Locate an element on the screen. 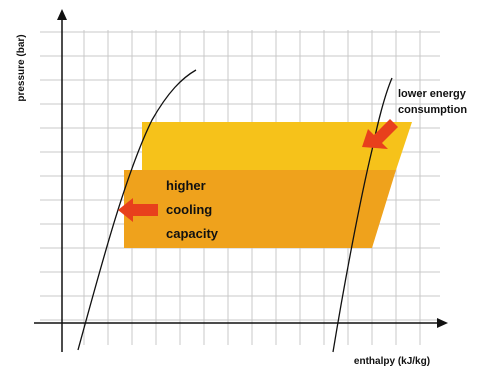 The width and height of the screenshot is (498, 371). x-axis-label: enthalpy (kJ/kg) is located at coordinates (392, 361).